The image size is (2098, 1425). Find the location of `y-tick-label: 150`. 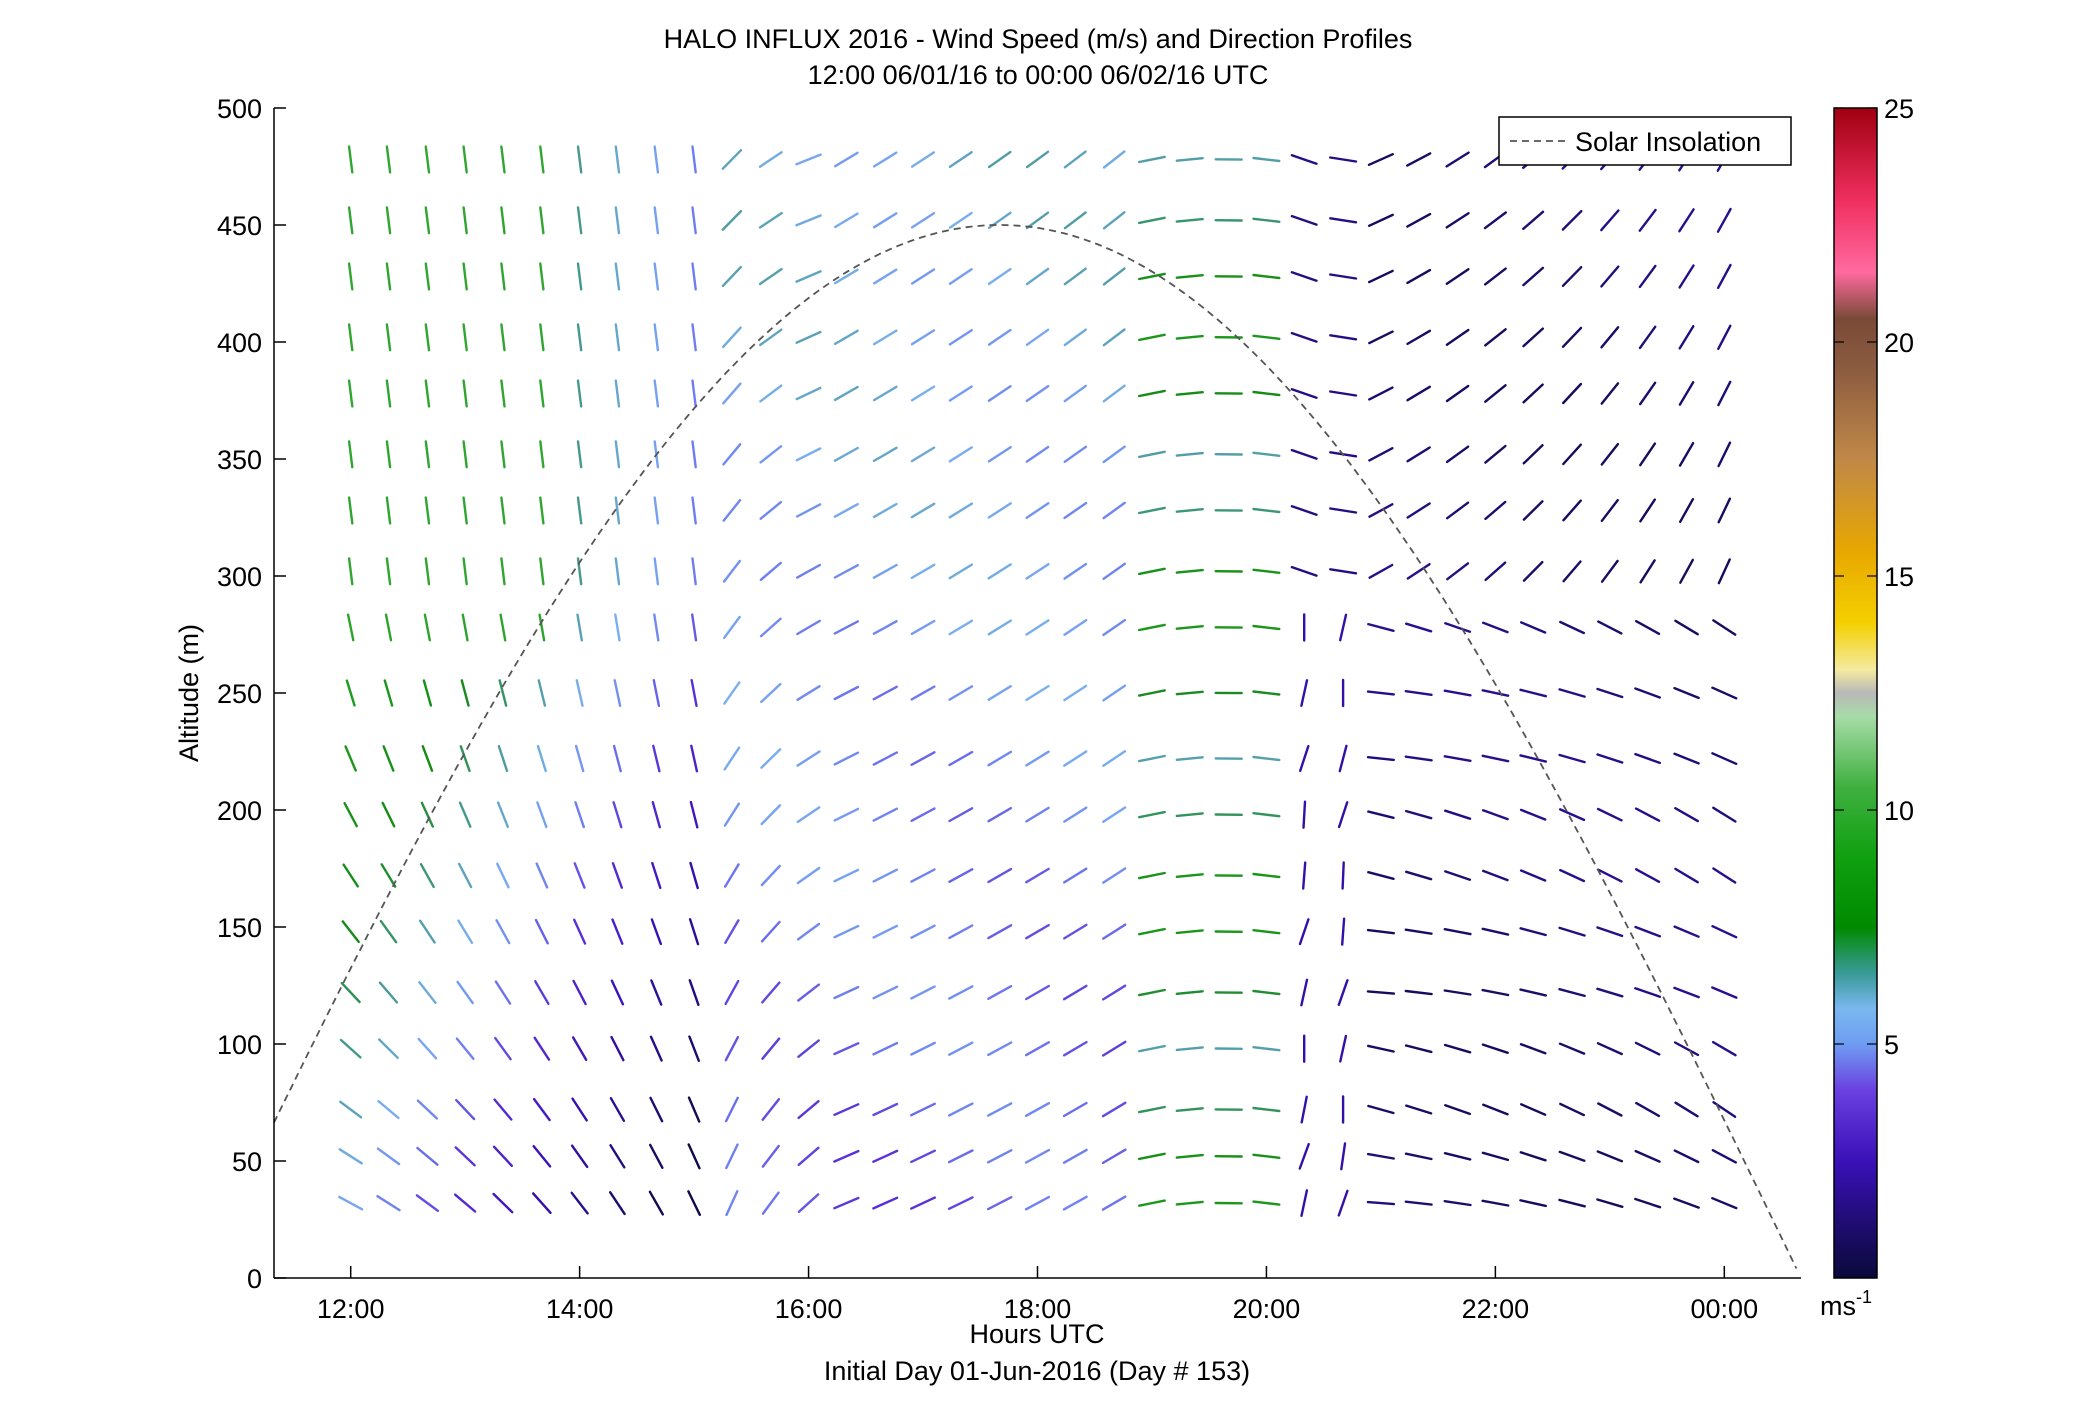

y-tick-label: 150 is located at coordinates (239, 928).